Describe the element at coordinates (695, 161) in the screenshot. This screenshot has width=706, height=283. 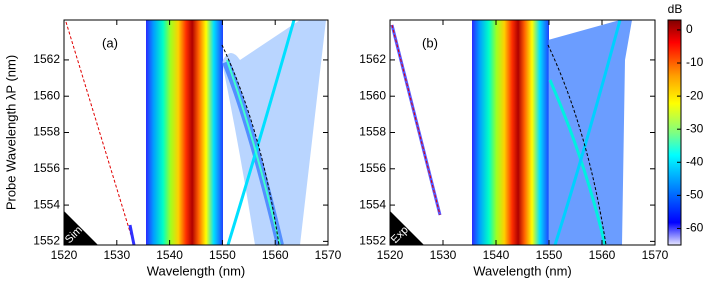
I see `colorbar-tick-label: -40` at that location.